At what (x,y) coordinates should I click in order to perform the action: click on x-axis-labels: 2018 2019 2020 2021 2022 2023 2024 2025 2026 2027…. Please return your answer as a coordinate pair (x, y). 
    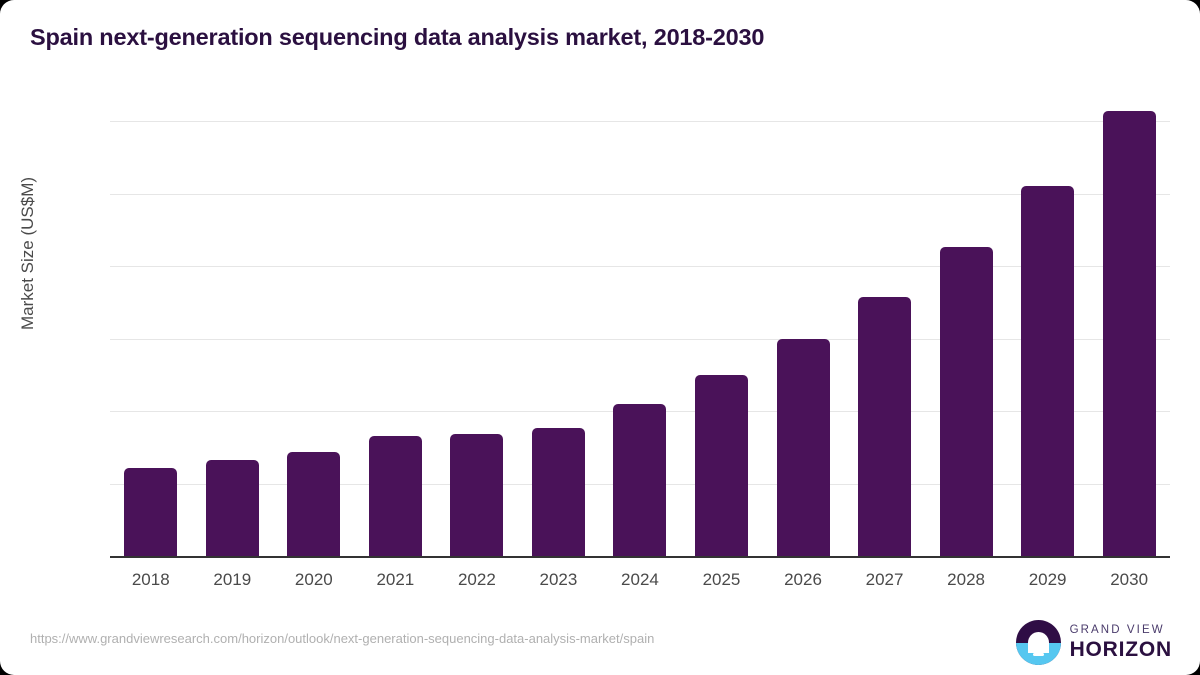
    Looking at the image, I should click on (640, 580).